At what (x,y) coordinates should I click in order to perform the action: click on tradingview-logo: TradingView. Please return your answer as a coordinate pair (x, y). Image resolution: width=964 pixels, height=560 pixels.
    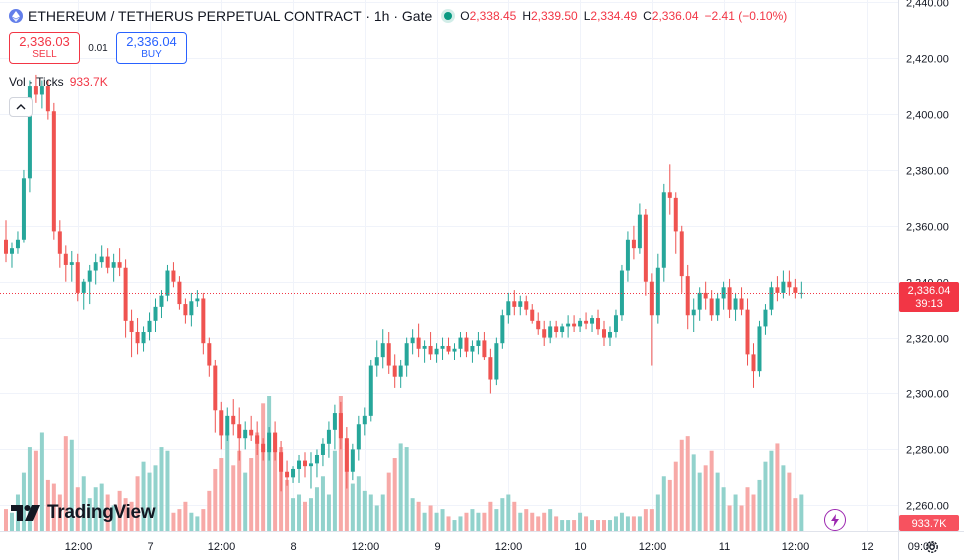
    Looking at the image, I should click on (83, 513).